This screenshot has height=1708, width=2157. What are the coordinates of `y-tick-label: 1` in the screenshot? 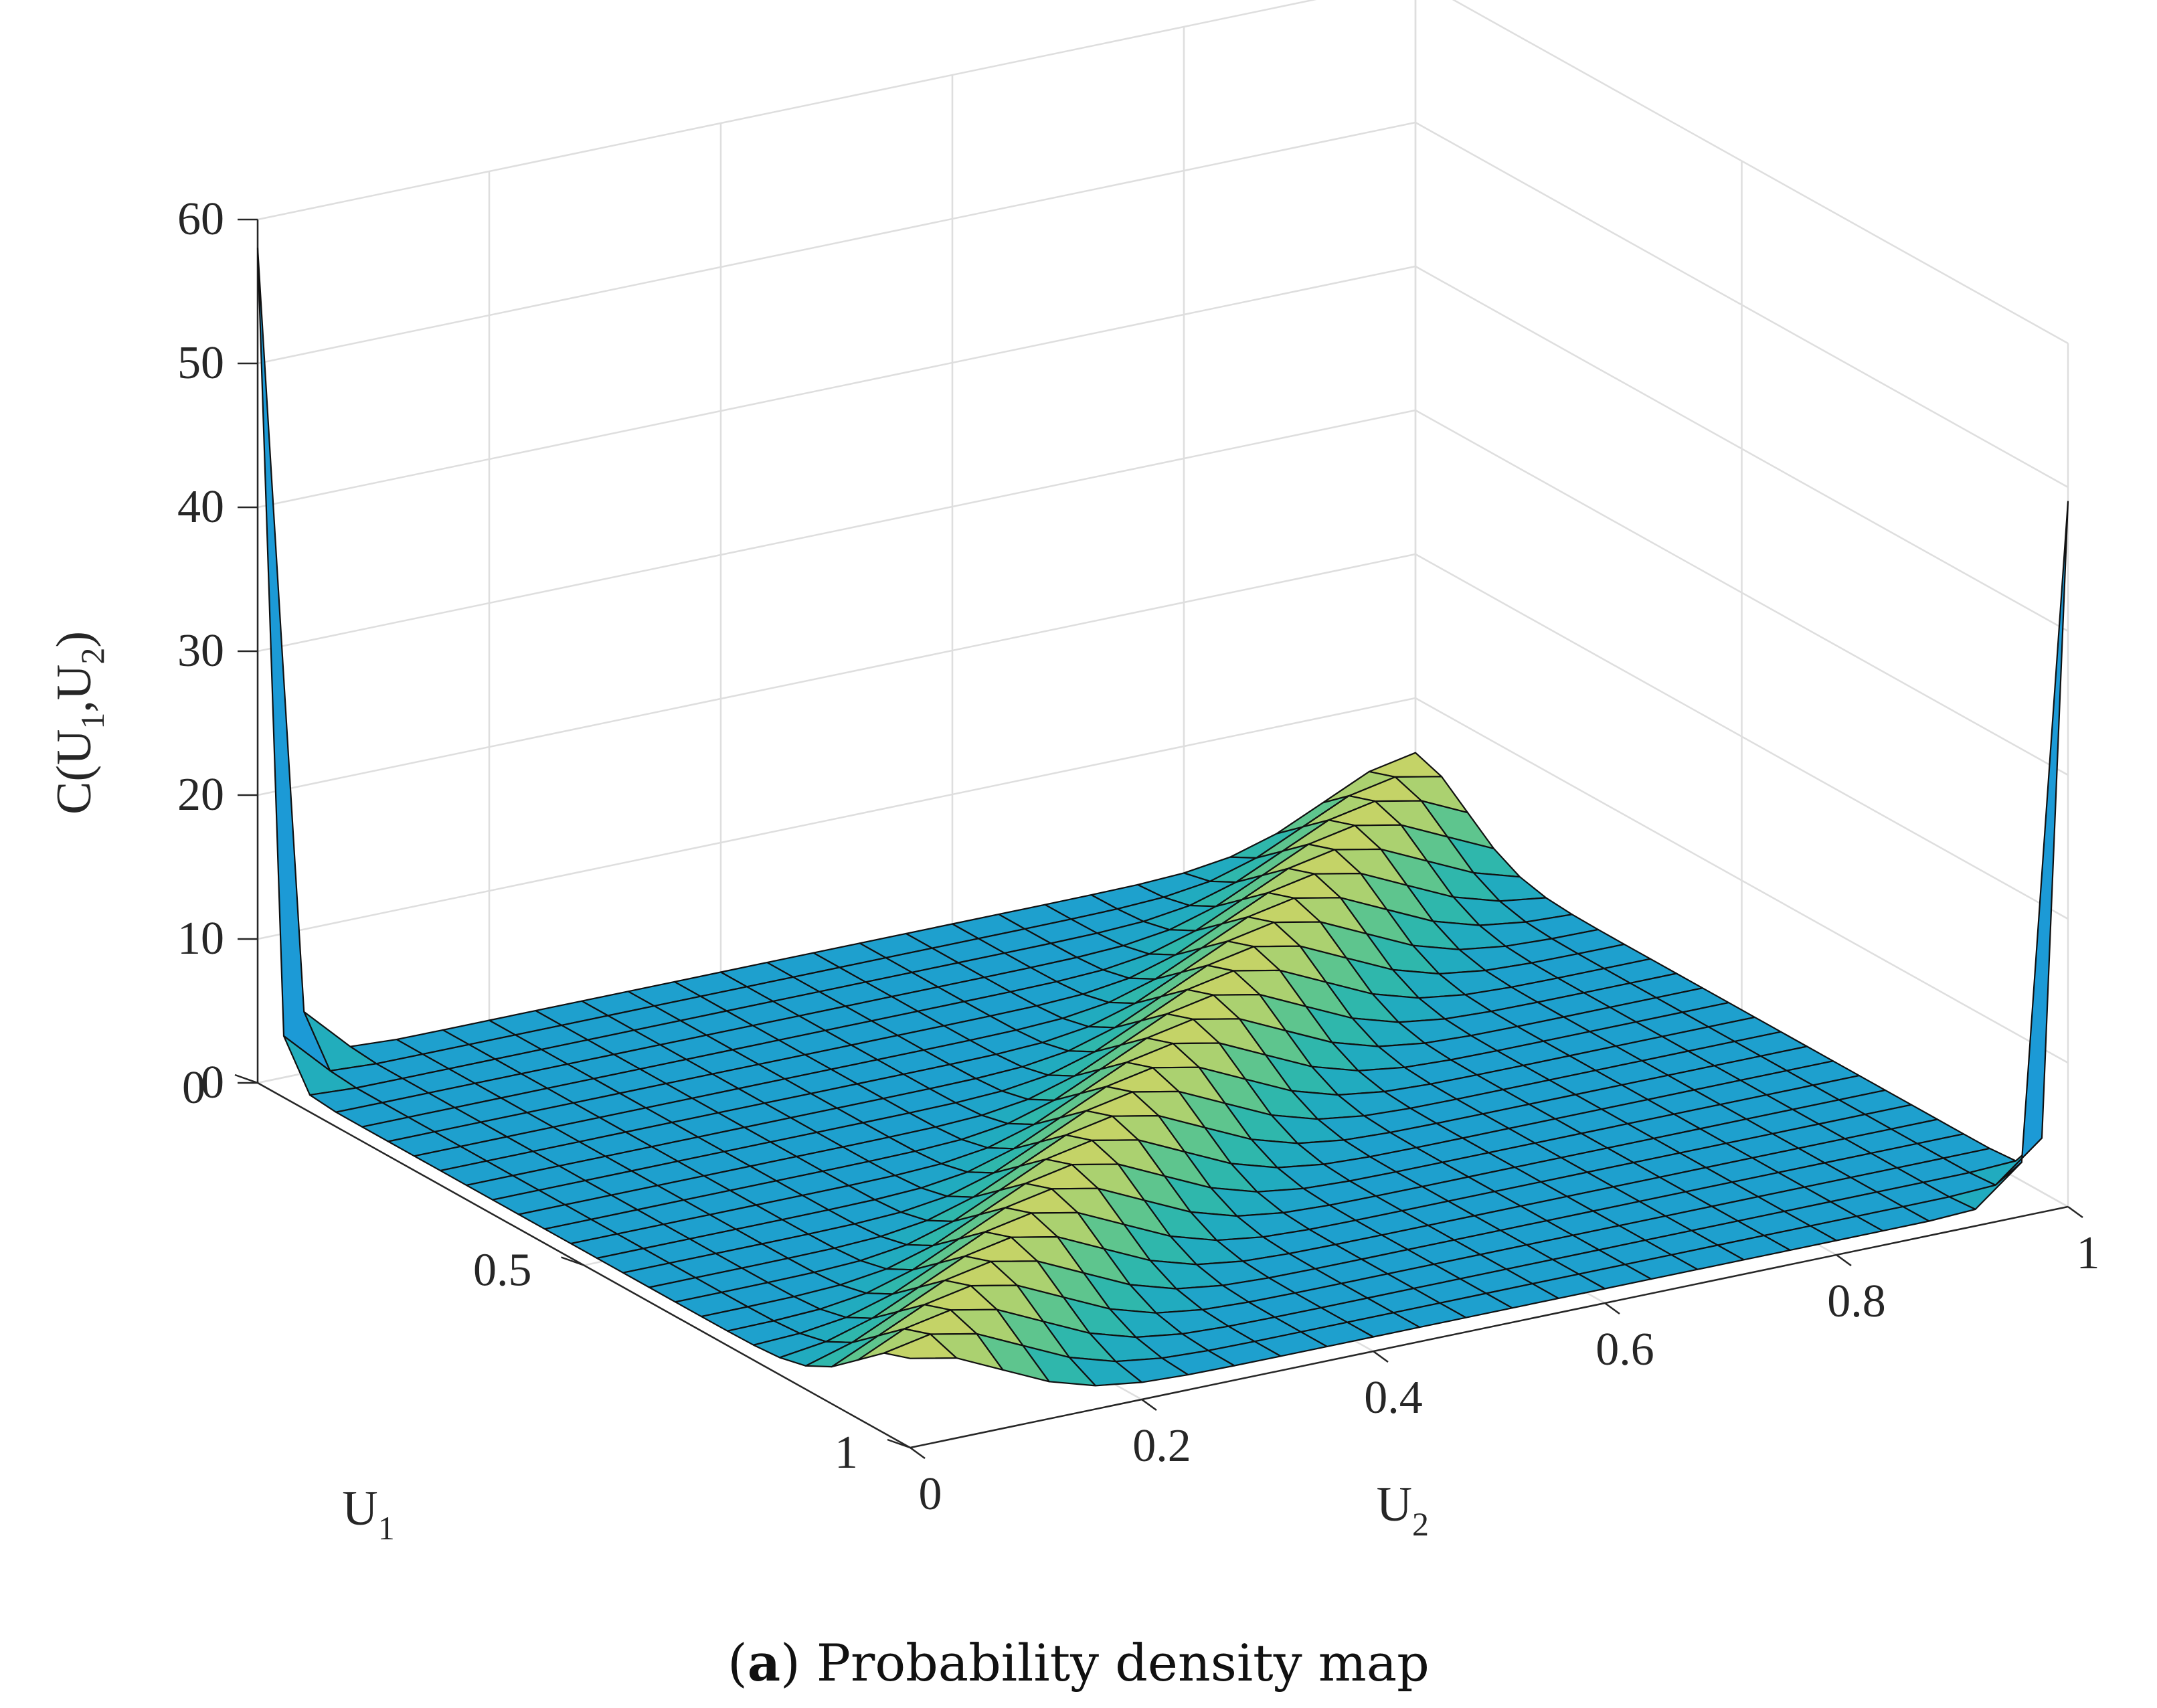 It's located at (2088, 1253).